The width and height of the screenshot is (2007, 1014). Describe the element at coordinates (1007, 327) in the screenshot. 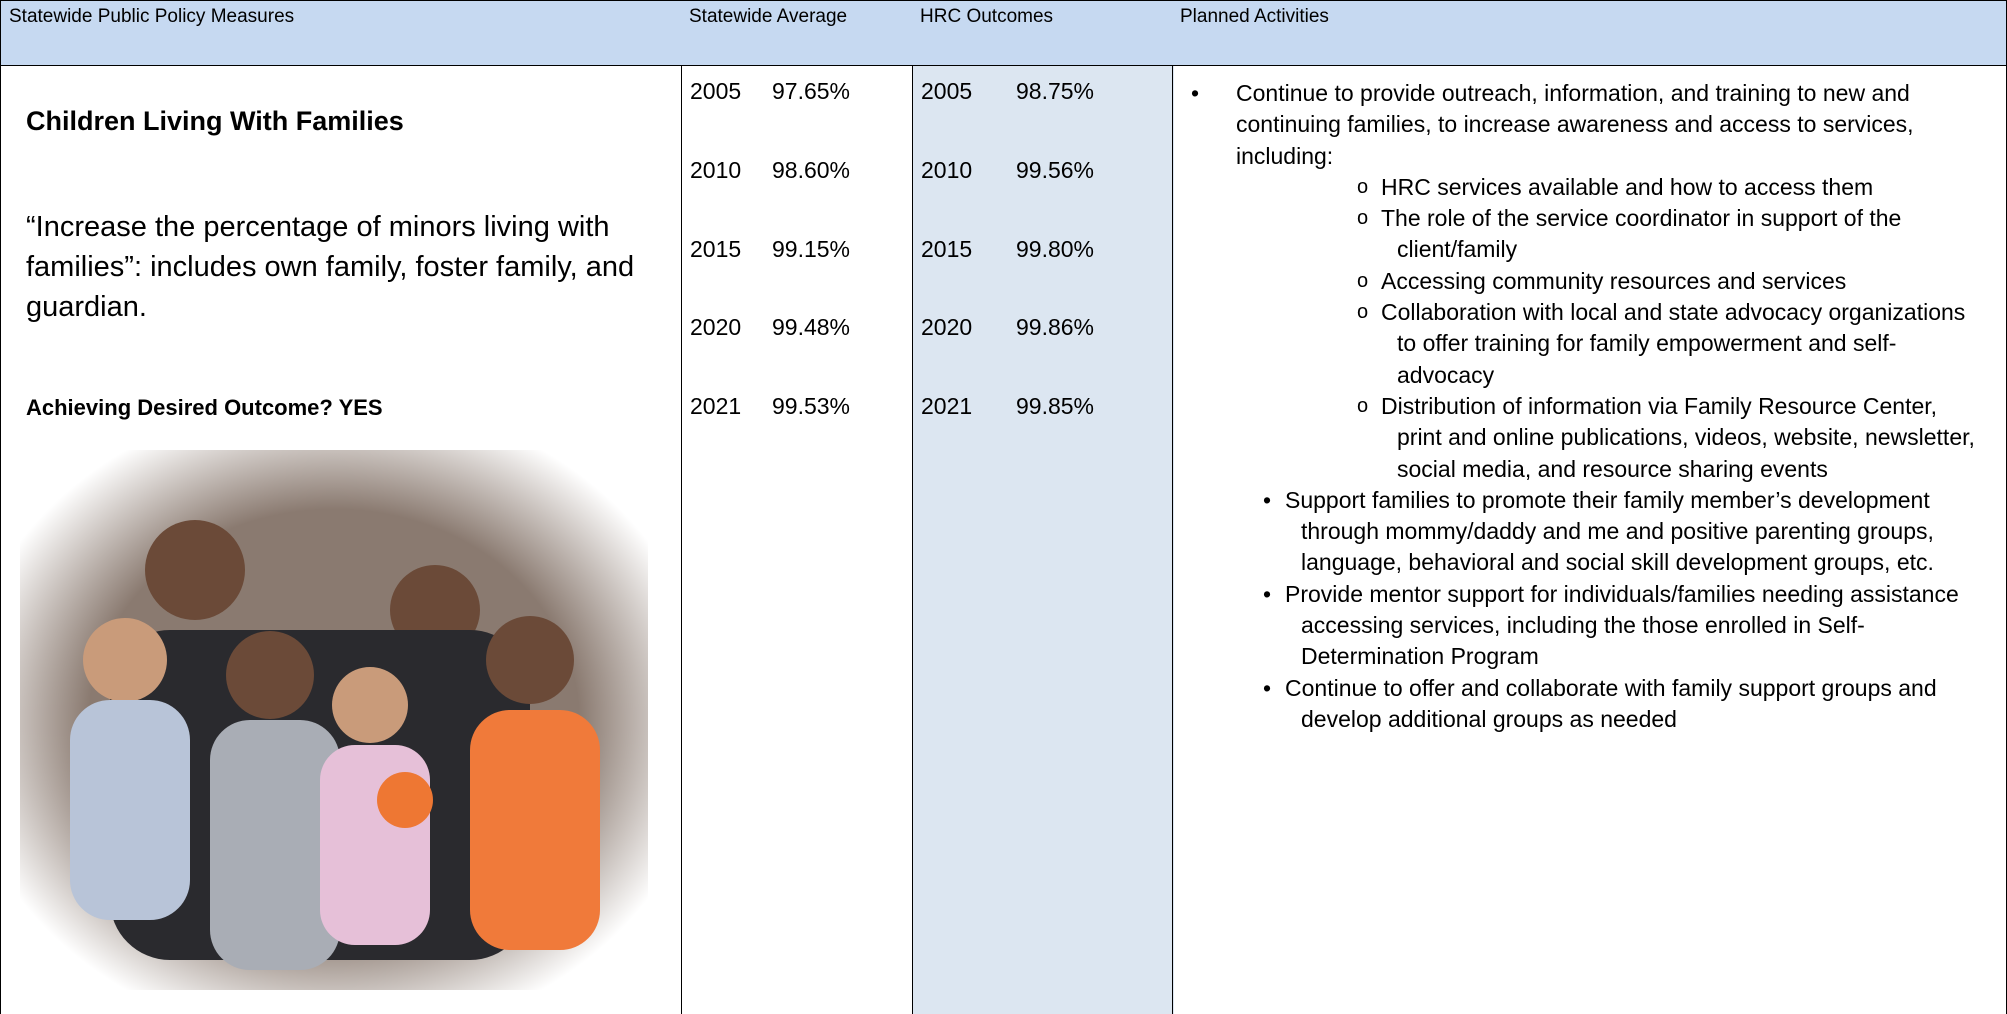

I see `year-row: 2020 99.86%` at that location.